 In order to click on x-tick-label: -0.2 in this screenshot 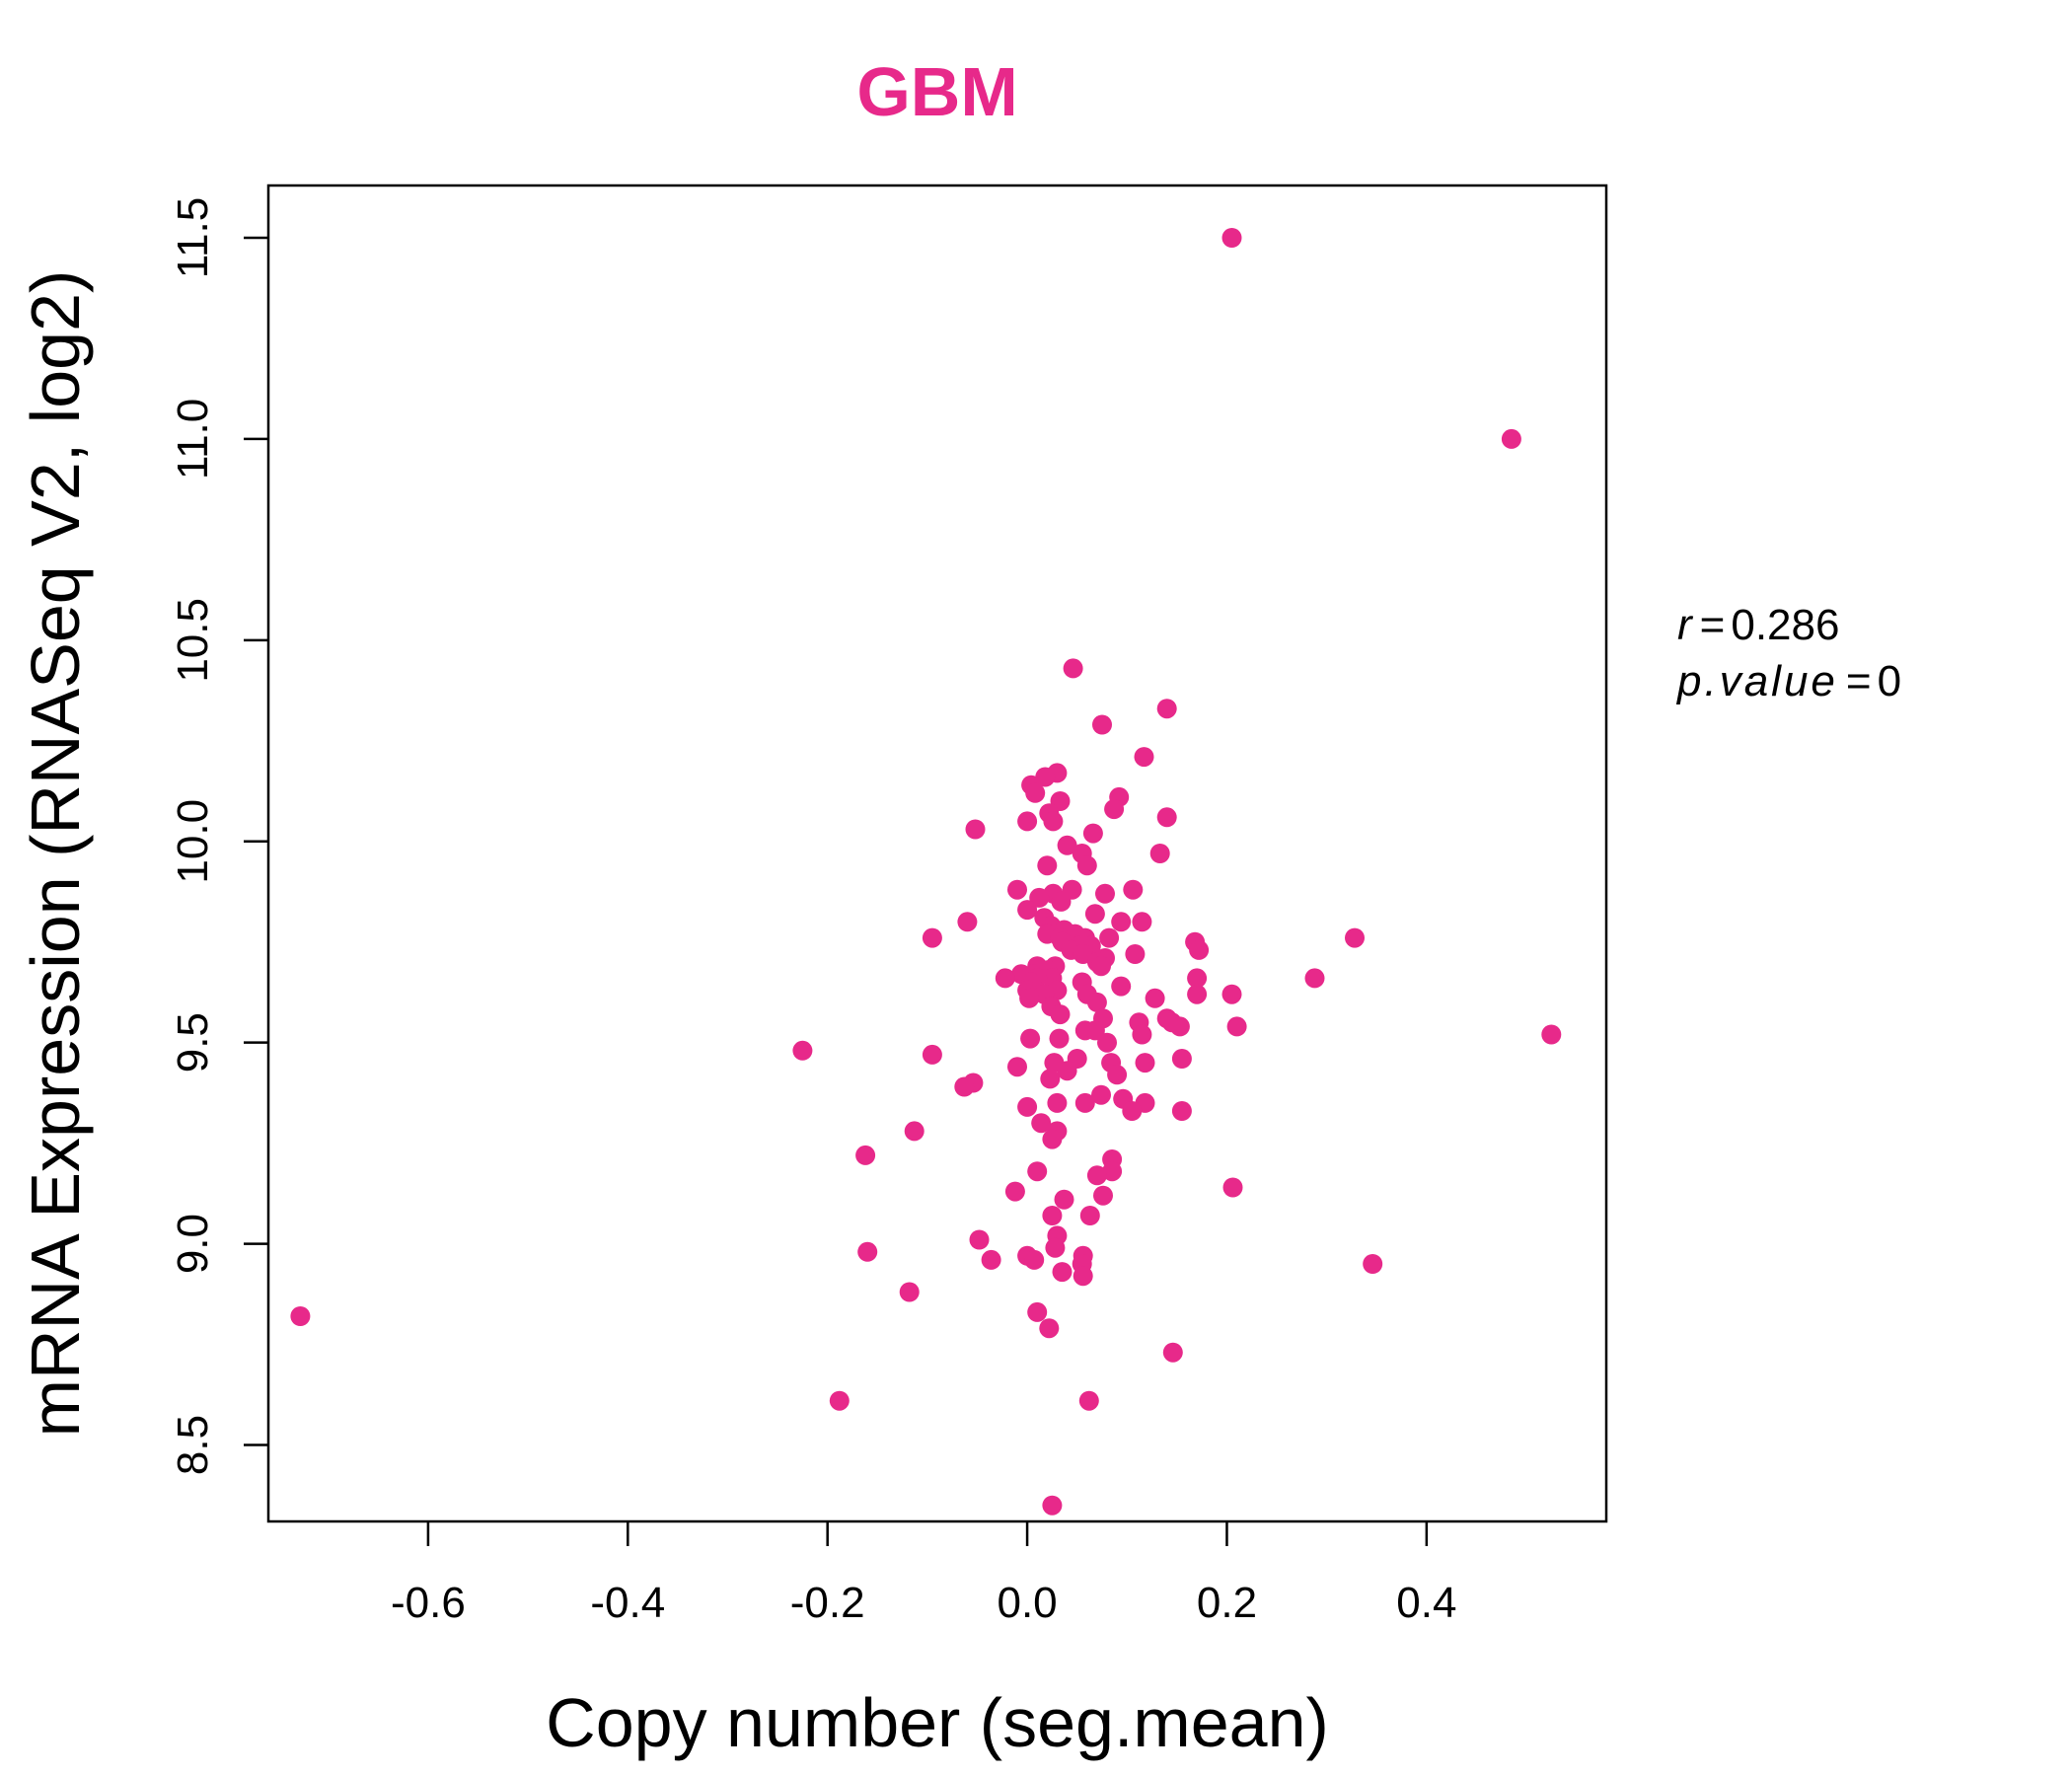, I will do `click(828, 1603)`.